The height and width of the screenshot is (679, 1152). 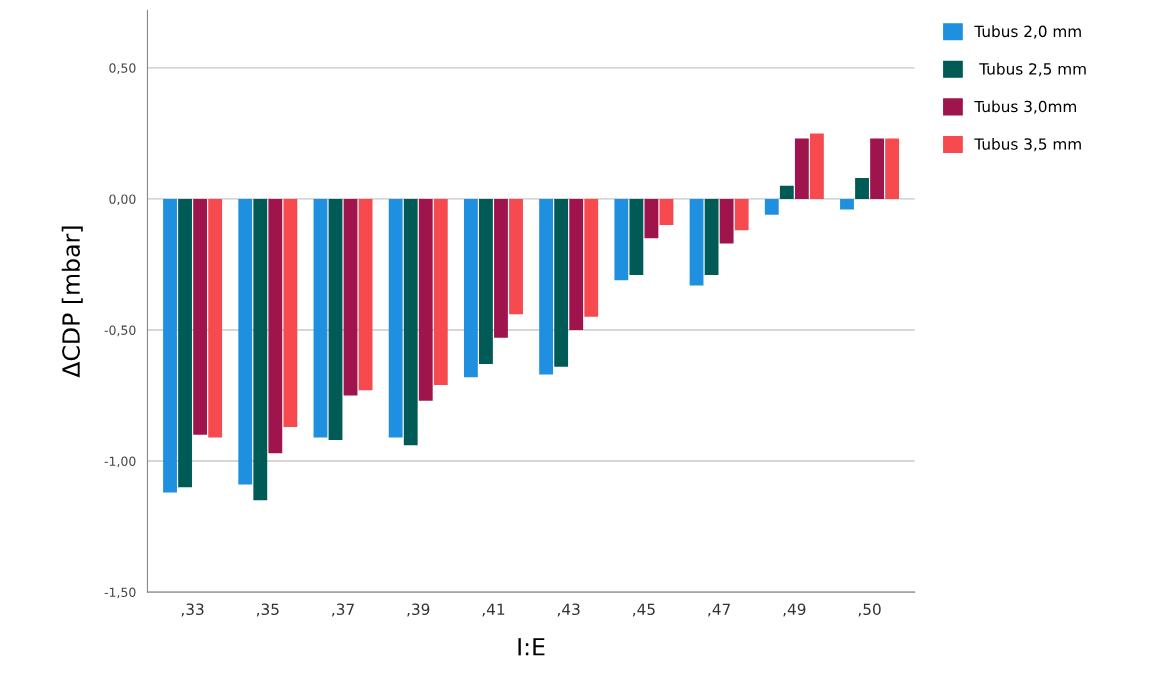 What do you see at coordinates (1032, 69) in the screenshot?
I see `legend-label: Tubus 2,5 mm` at bounding box center [1032, 69].